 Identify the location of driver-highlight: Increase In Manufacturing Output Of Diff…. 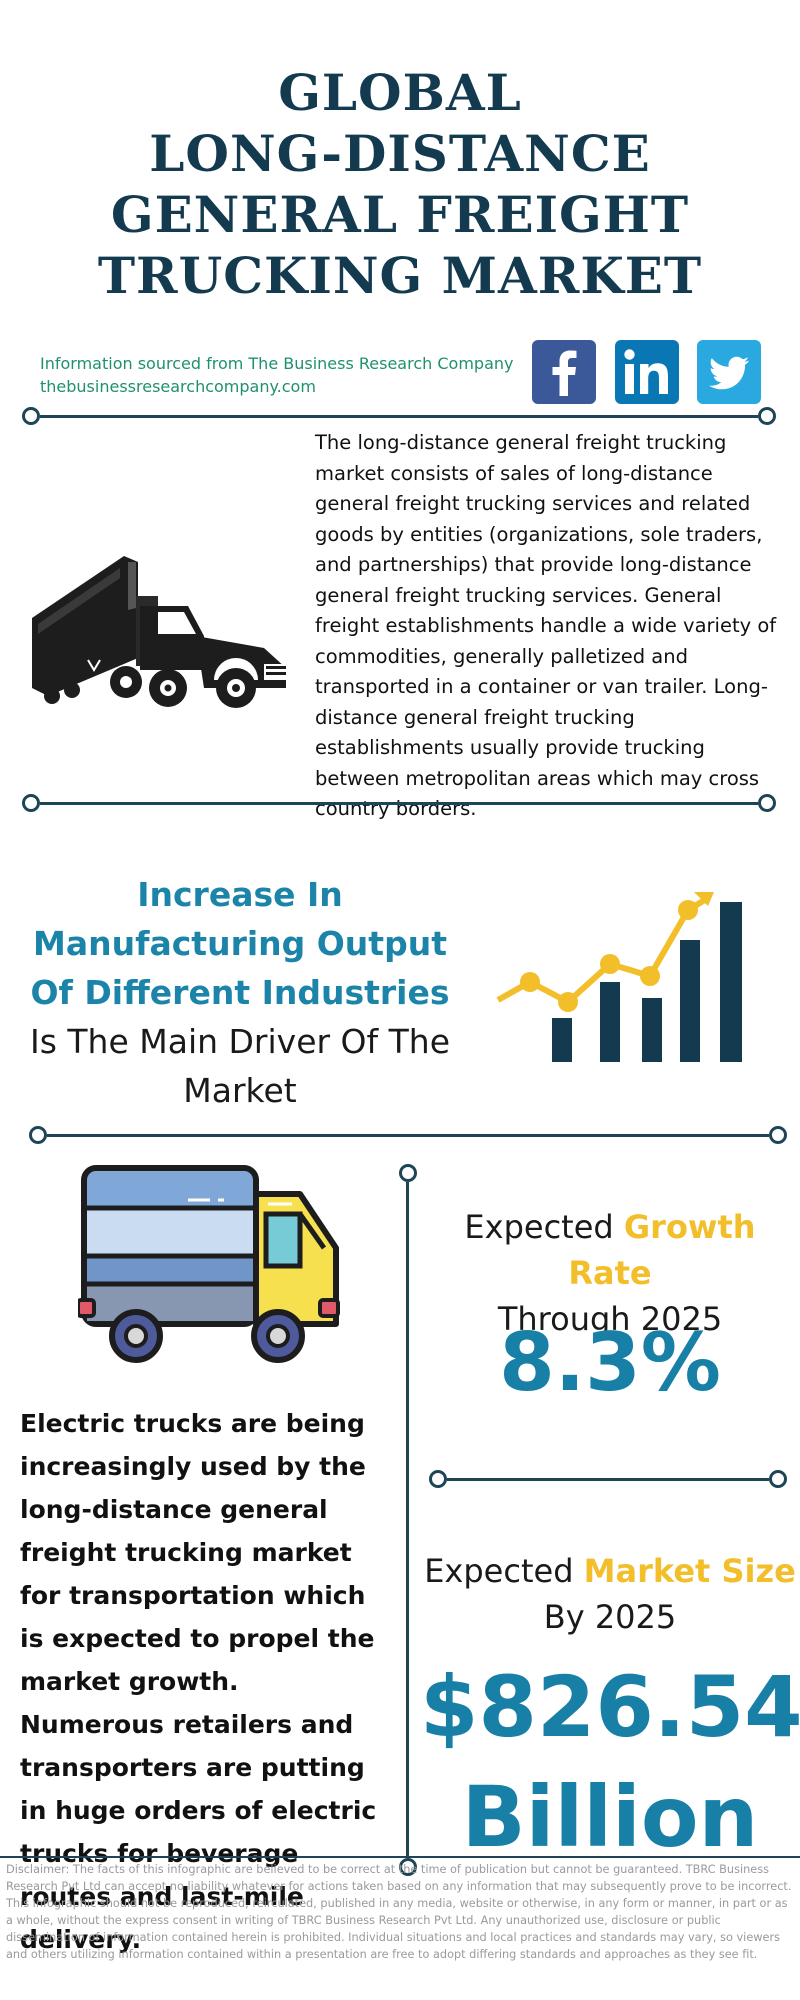
(240, 943).